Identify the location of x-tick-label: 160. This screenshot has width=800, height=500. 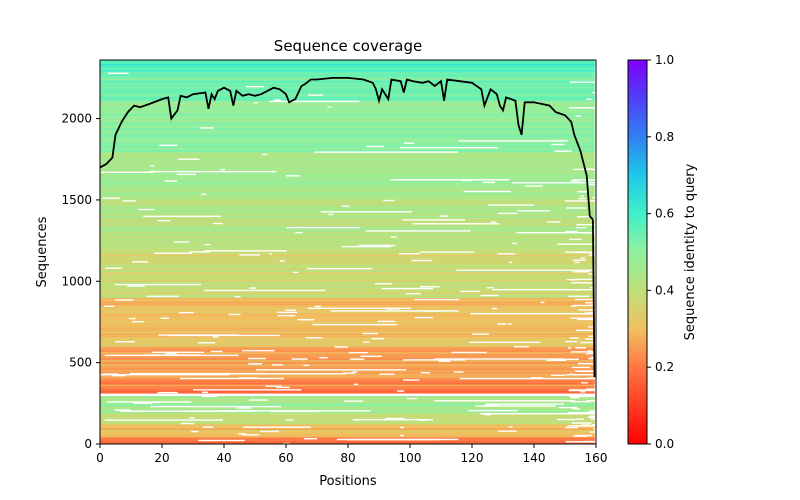
(596, 458).